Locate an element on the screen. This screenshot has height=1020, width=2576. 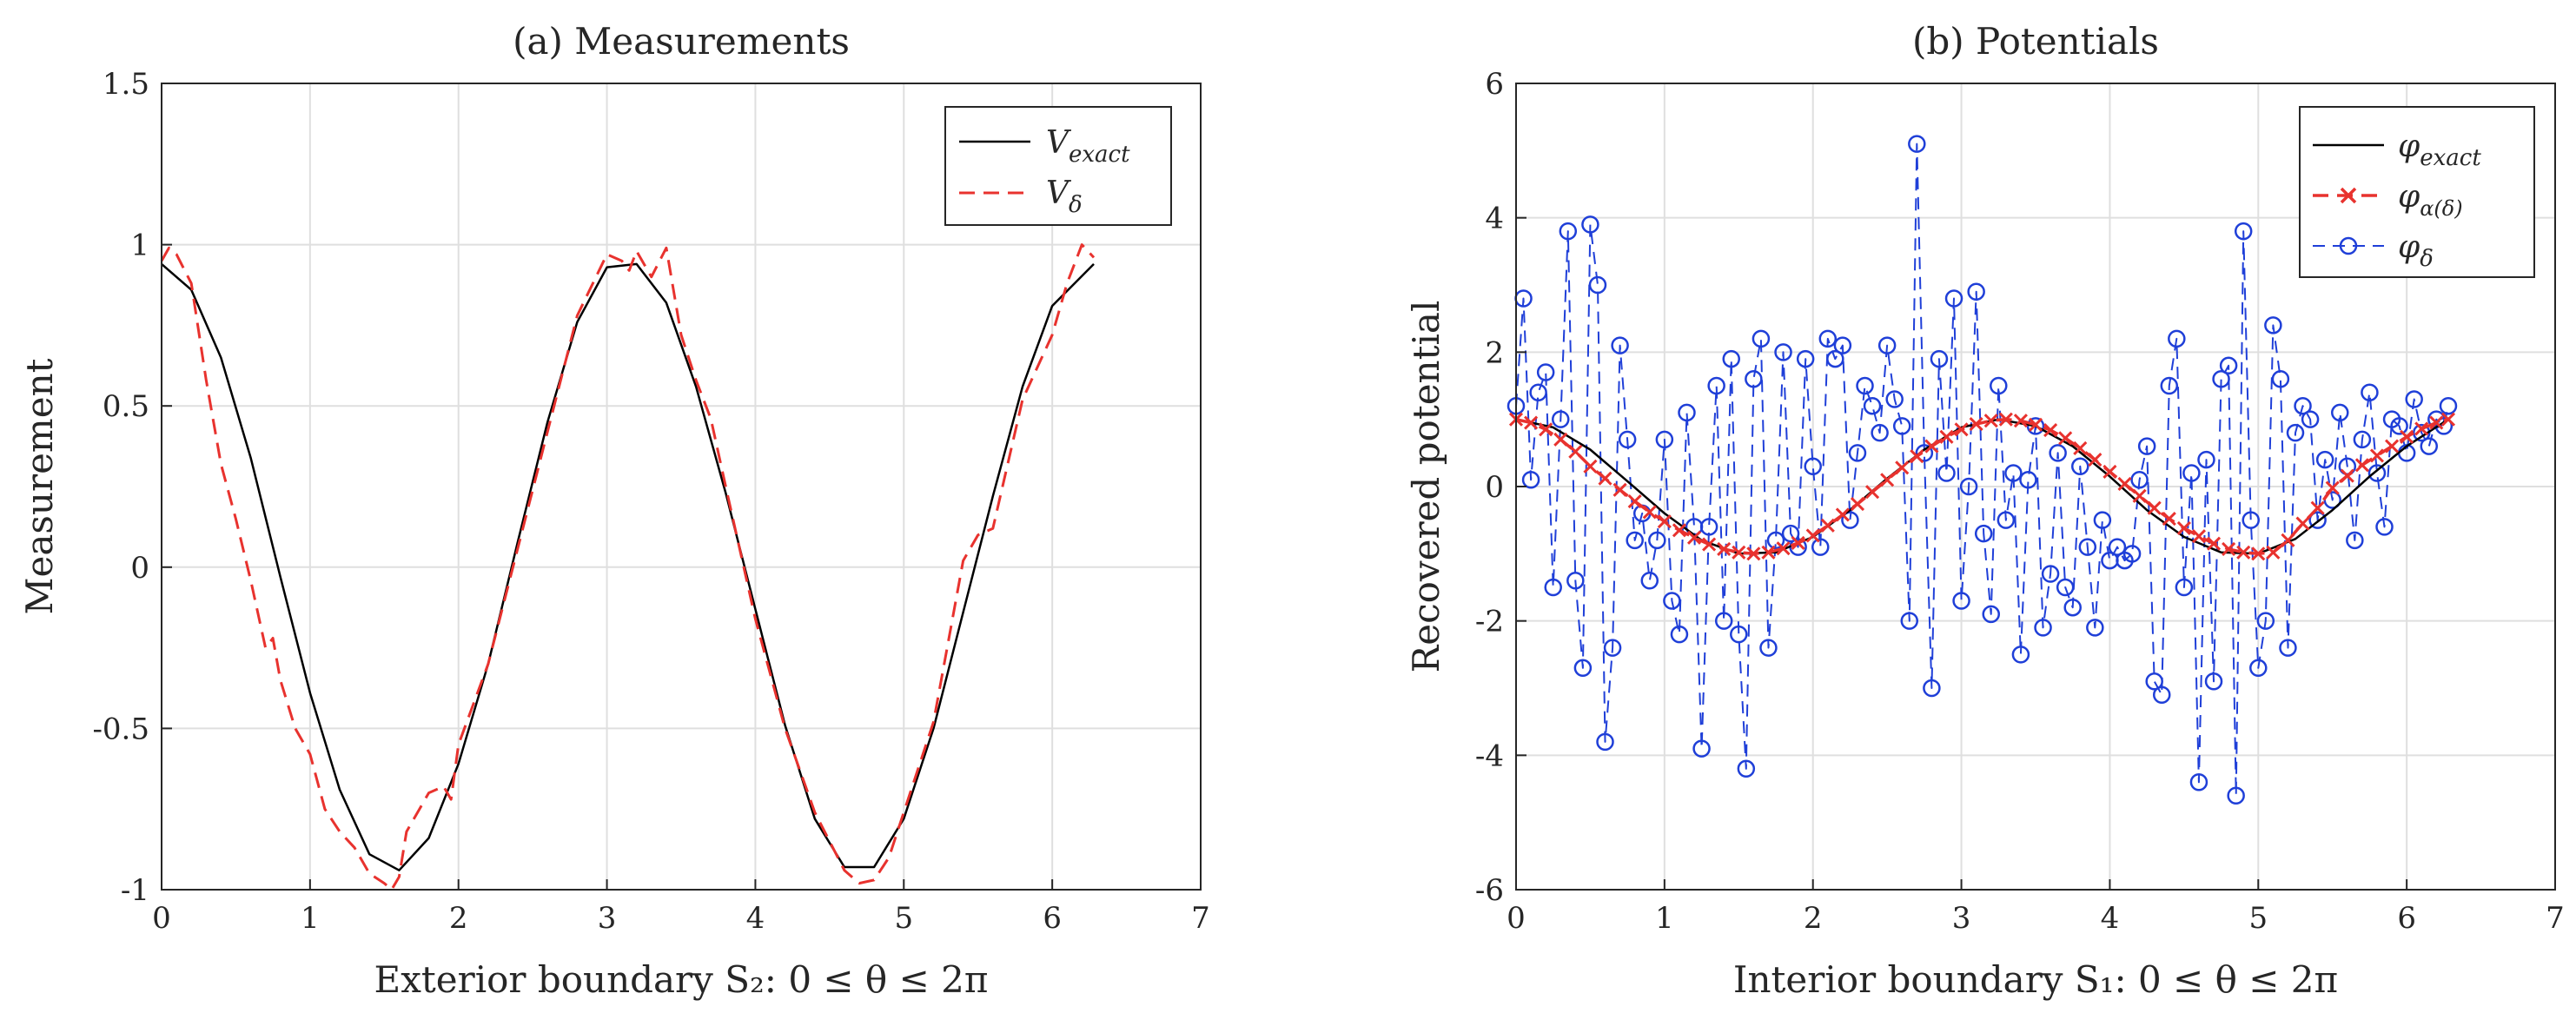
panel-b-legend-sub-delta: δ is located at coordinates (2427, 259).